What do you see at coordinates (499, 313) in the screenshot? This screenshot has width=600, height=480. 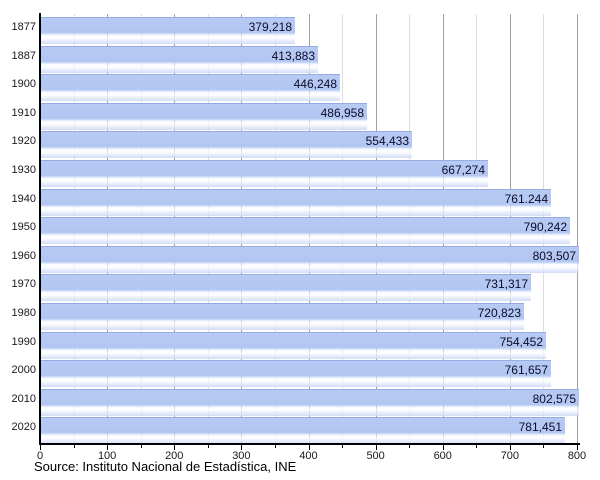 I see `bar-value-label: 720,823` at bounding box center [499, 313].